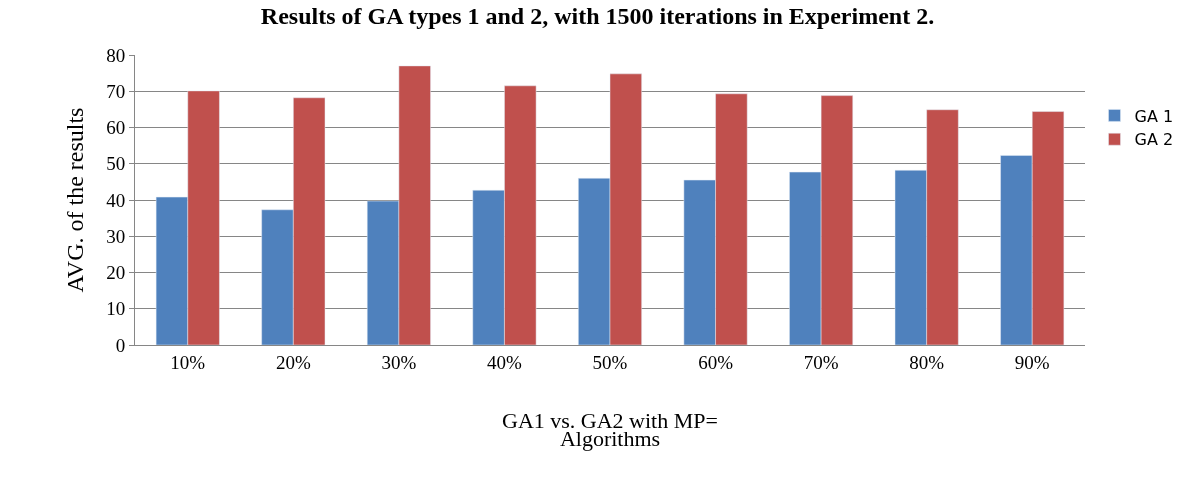 This screenshot has height=493, width=1195. I want to click on x-tick-label: 50%, so click(610, 362).